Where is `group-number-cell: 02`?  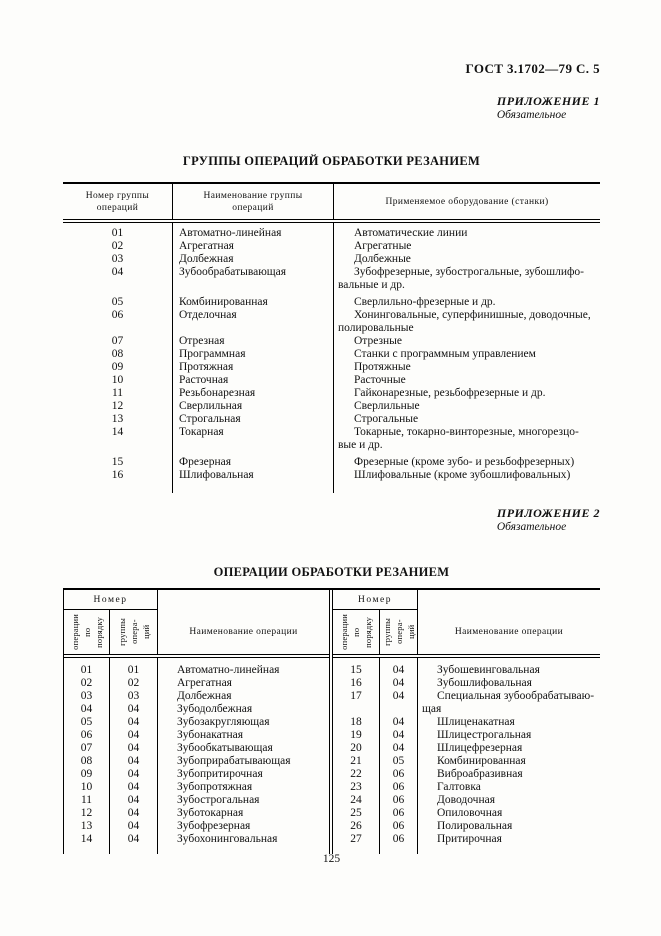
group-number-cell: 02 is located at coordinates (117, 246).